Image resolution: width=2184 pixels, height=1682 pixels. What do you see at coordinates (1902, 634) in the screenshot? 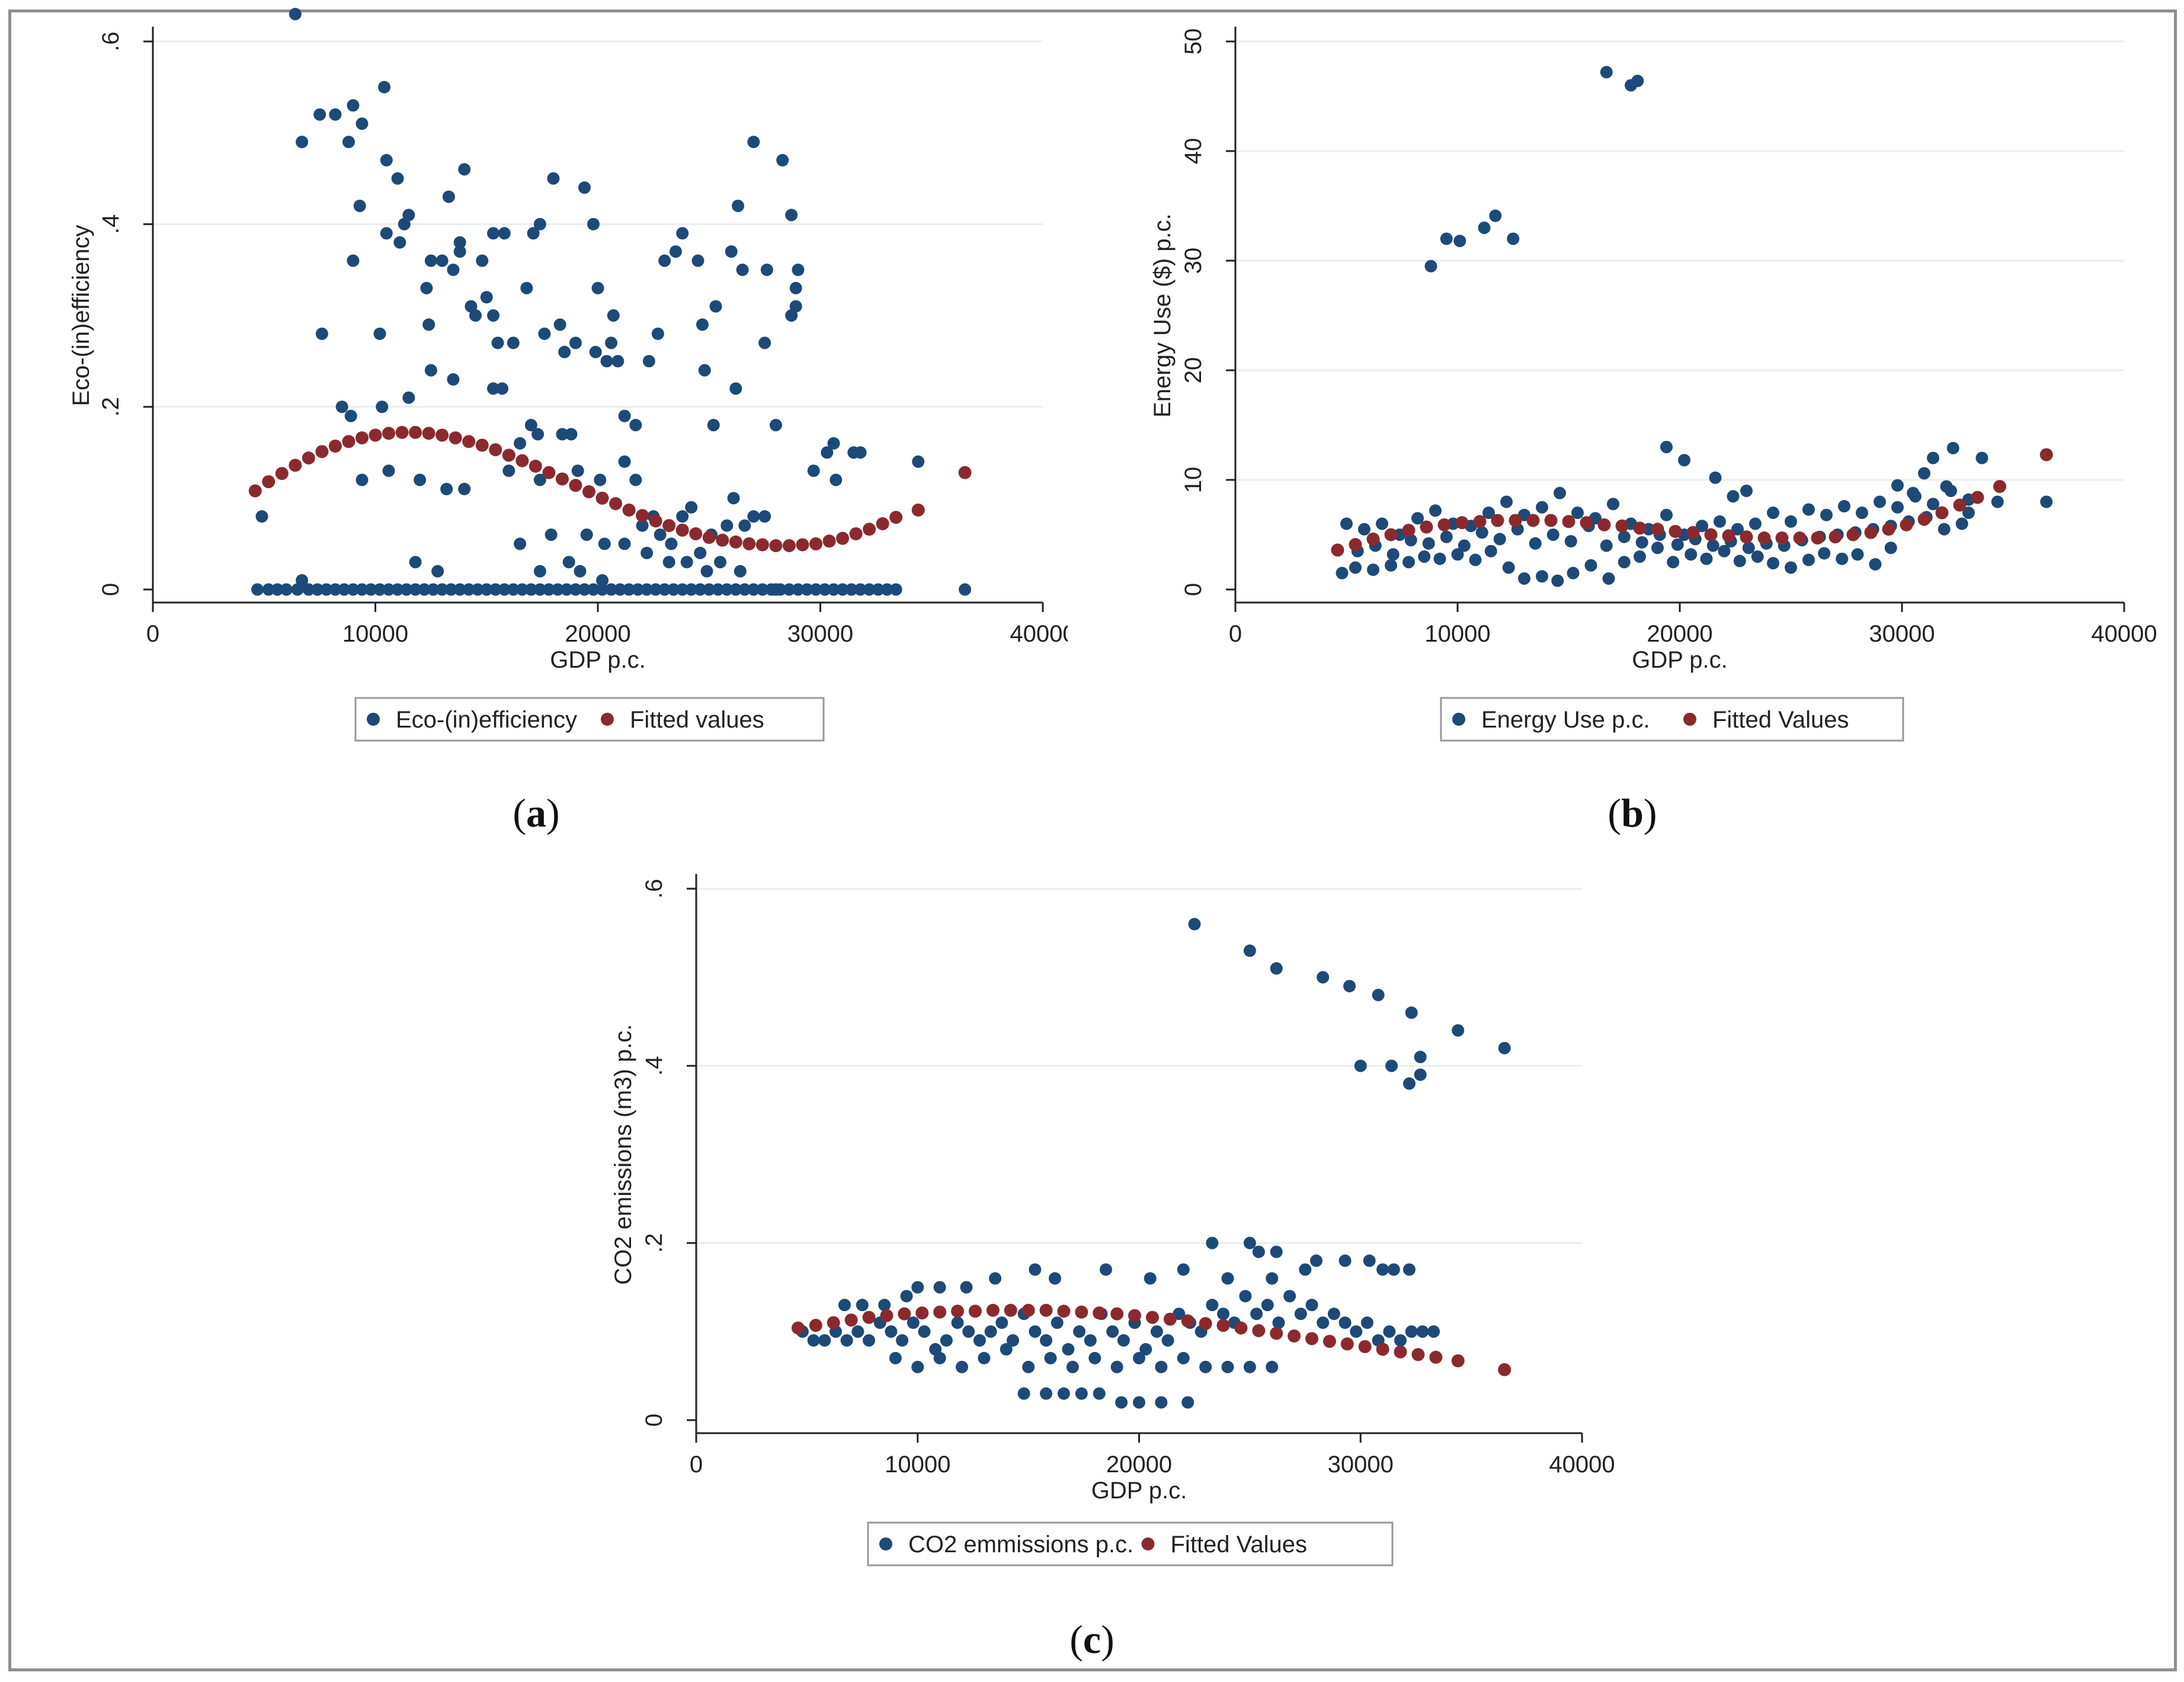
I see `x-tick-label: 30000` at bounding box center [1902, 634].